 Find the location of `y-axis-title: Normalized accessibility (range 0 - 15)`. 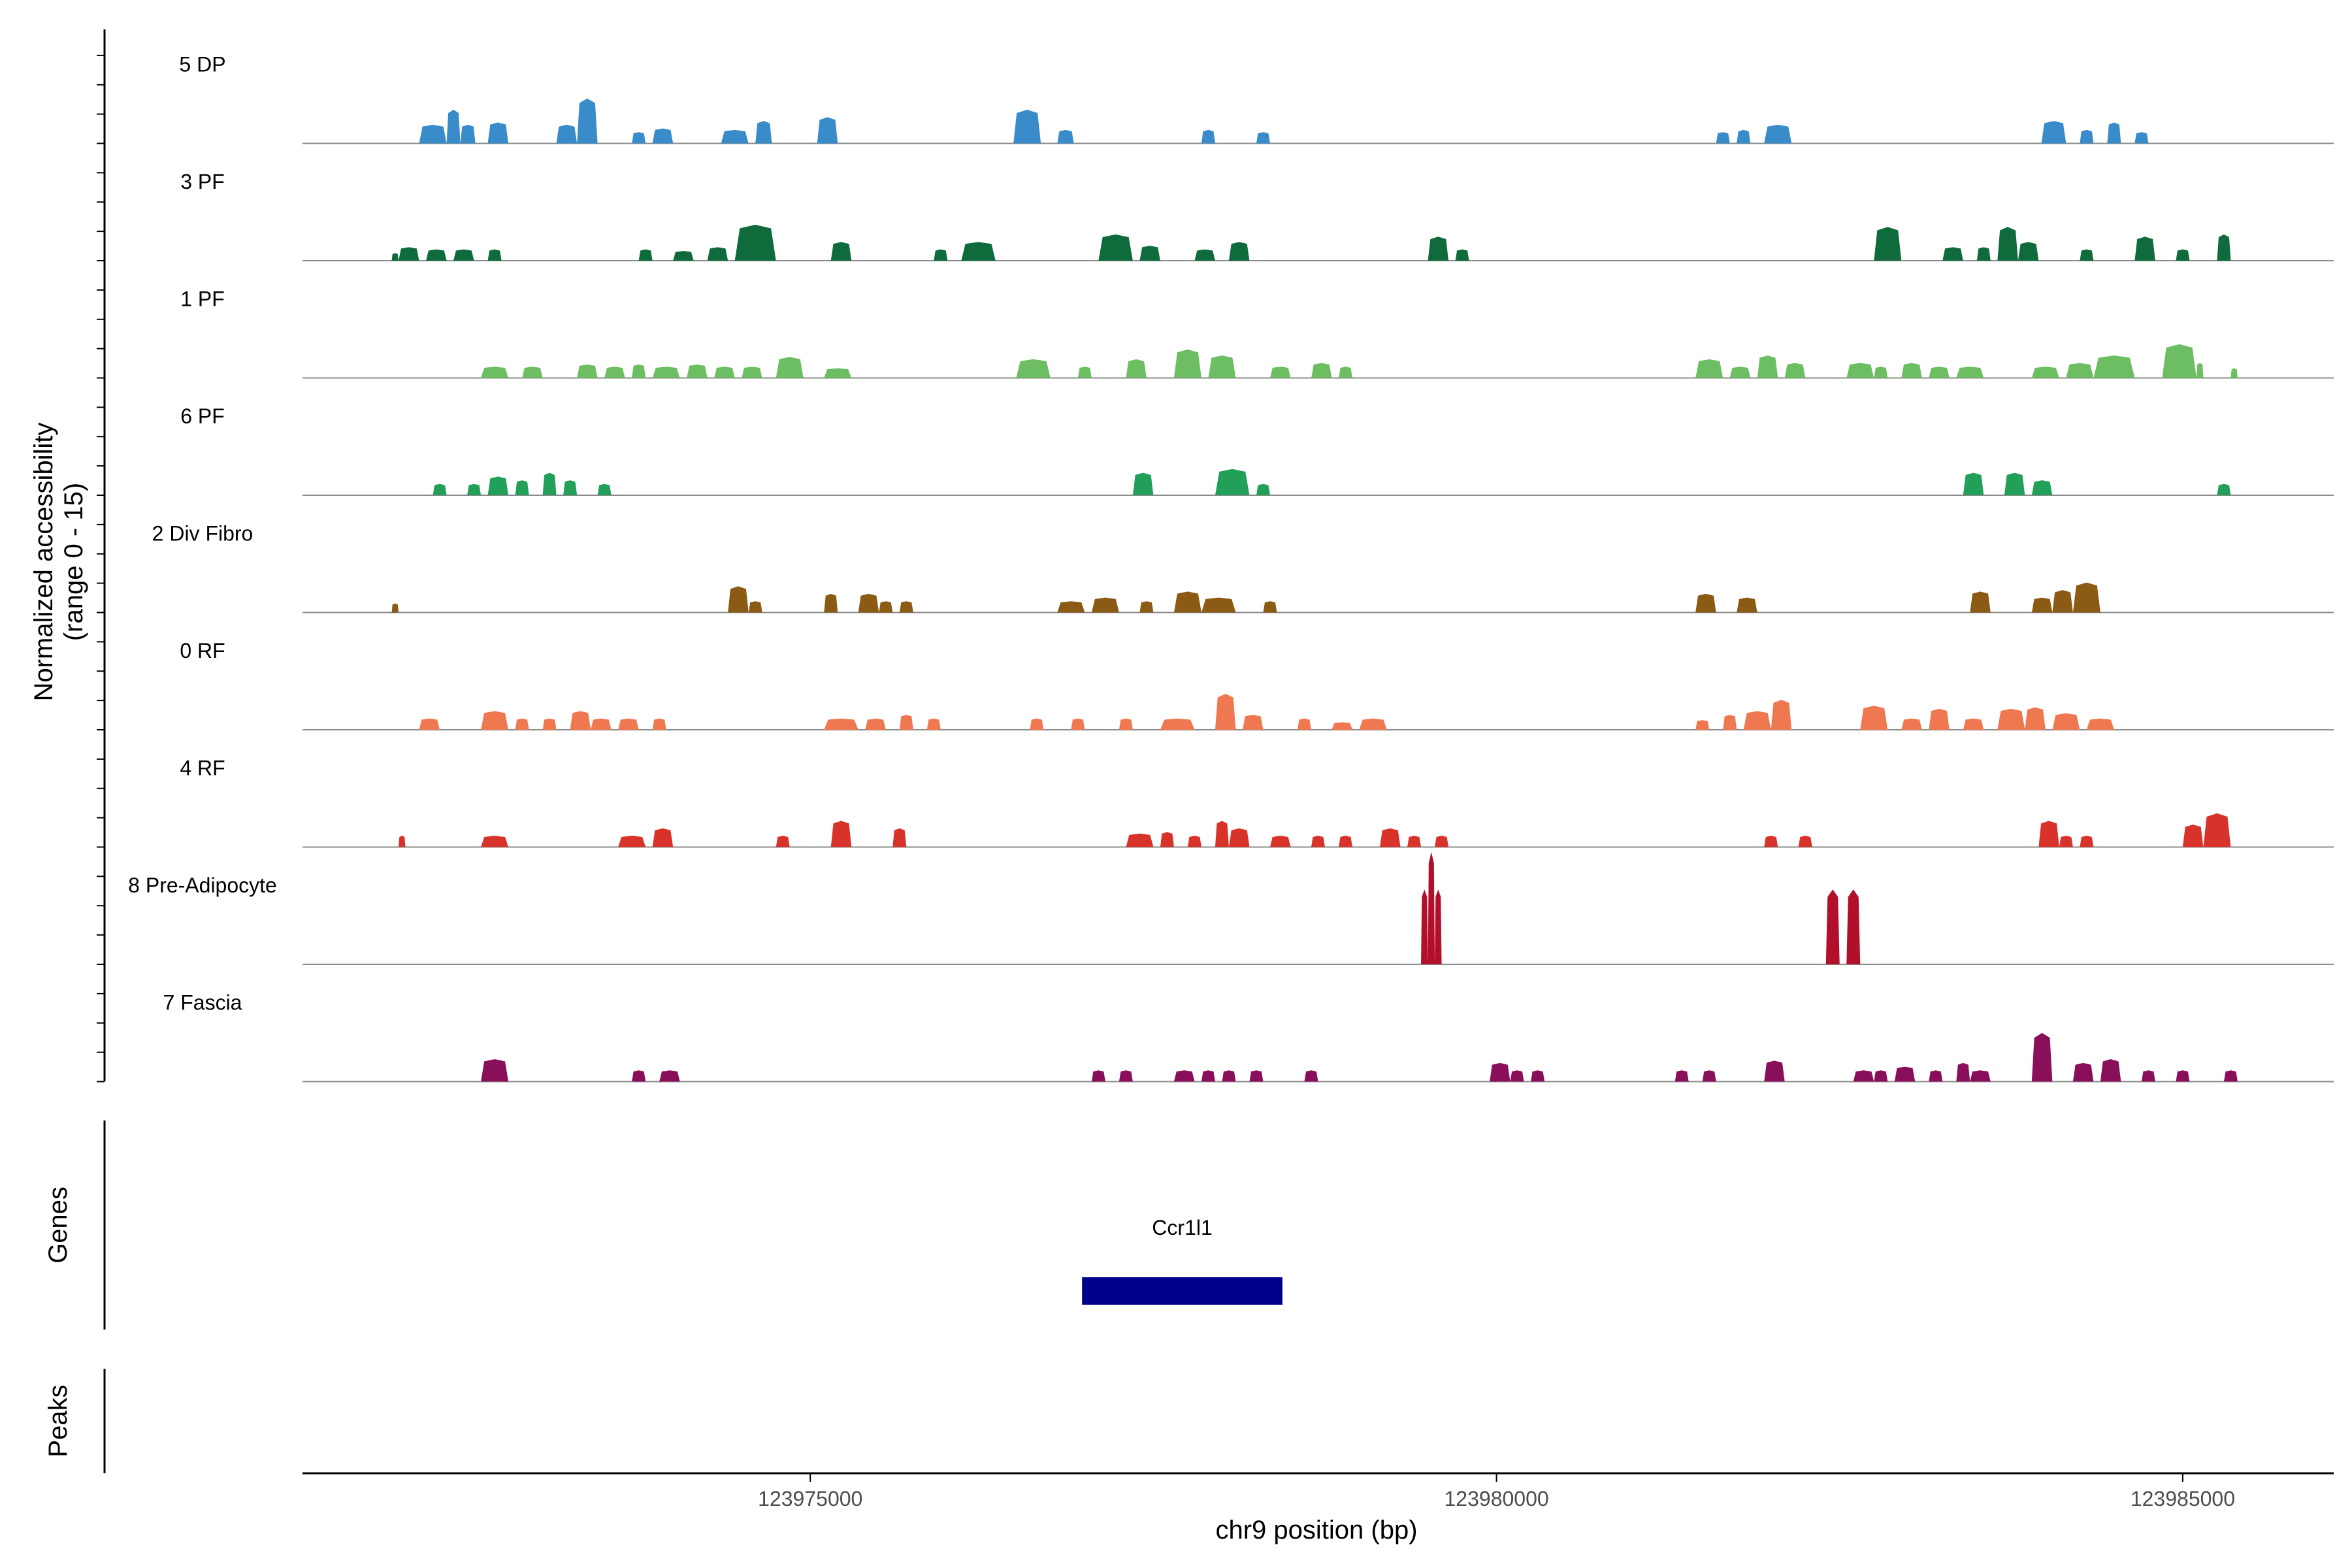

y-axis-title: Normalized accessibility (range 0 - 15) is located at coordinates (58, 562).